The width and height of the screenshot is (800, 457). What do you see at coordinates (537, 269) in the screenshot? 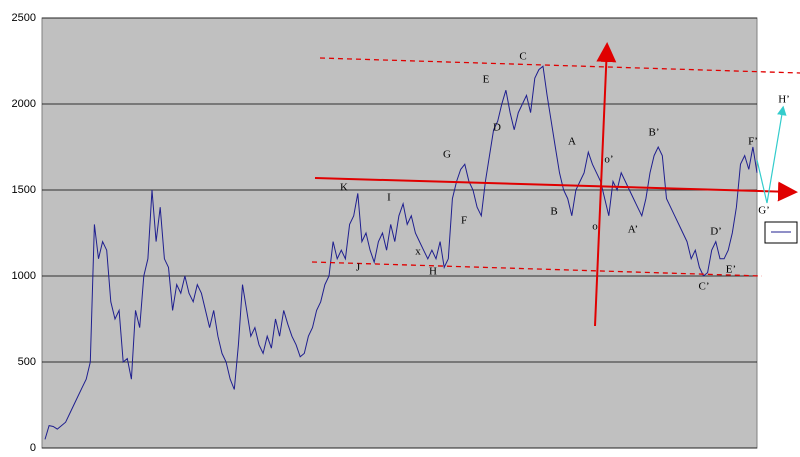
I see `lower-channel` at bounding box center [537, 269].